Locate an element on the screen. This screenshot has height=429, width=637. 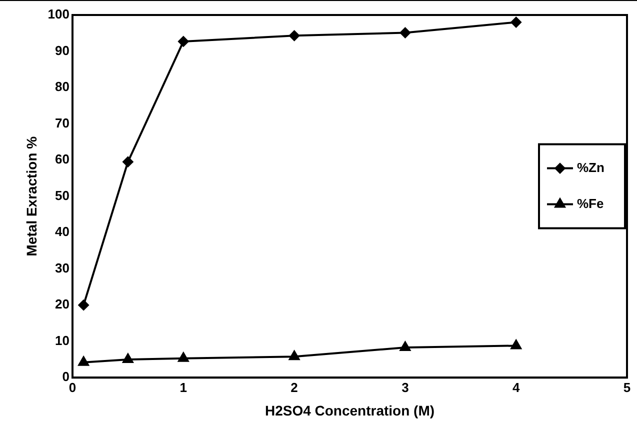
y-axis-title: Metal Exraction % is located at coordinates (31, 196).